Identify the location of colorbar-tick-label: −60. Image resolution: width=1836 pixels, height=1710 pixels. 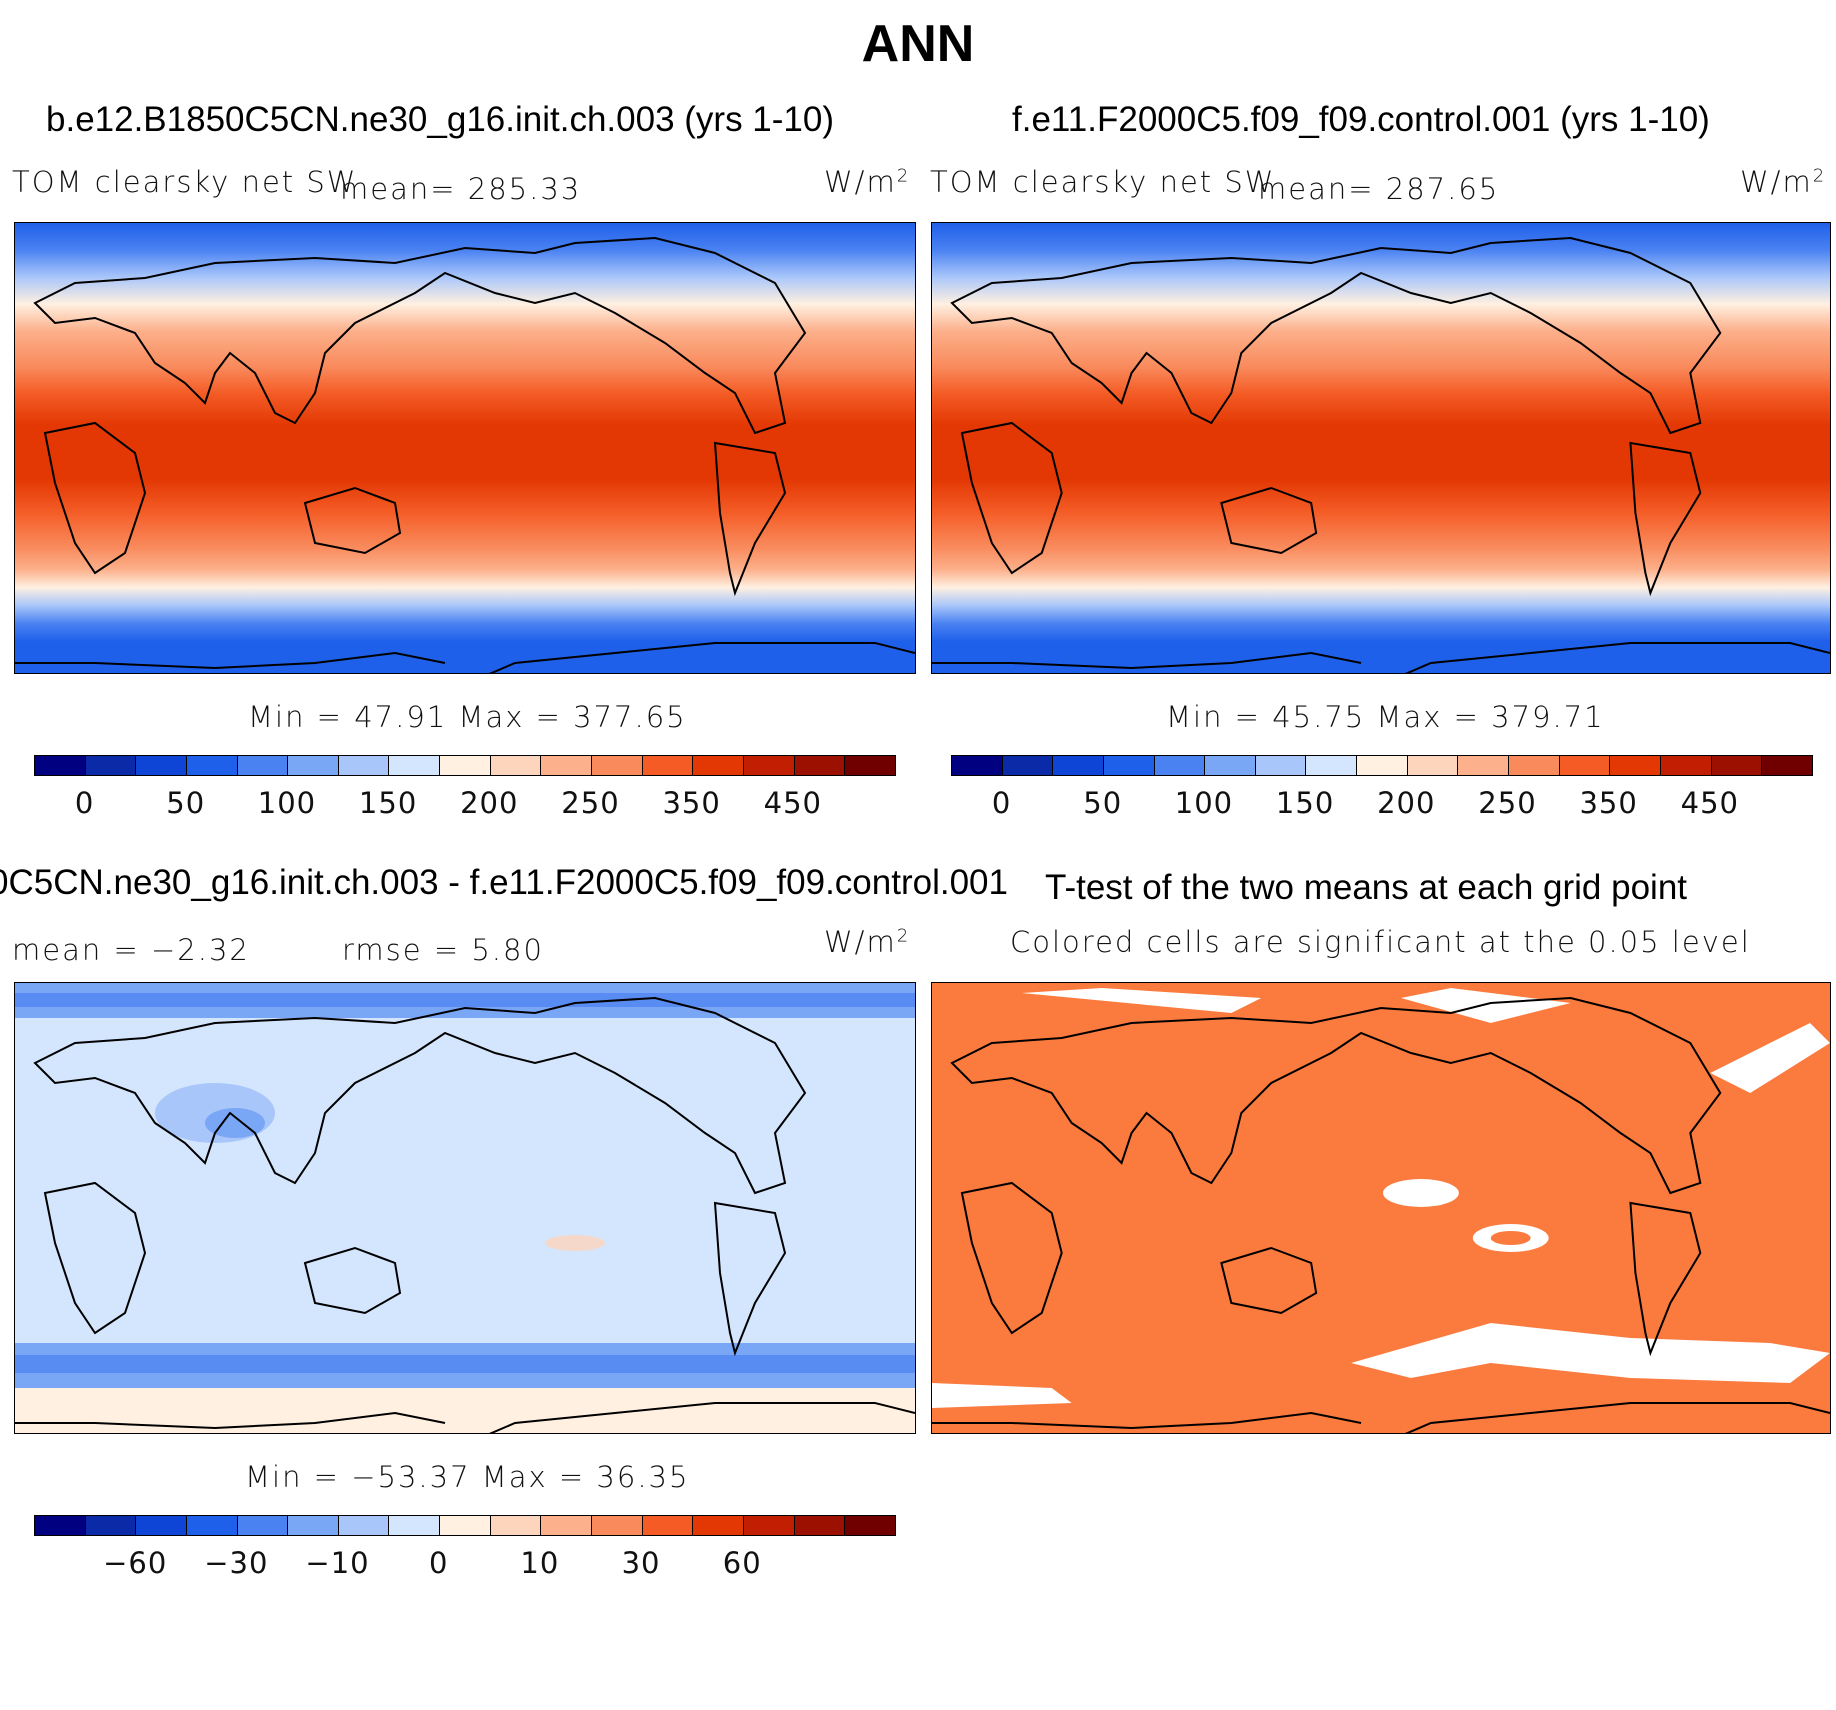
(135, 1563).